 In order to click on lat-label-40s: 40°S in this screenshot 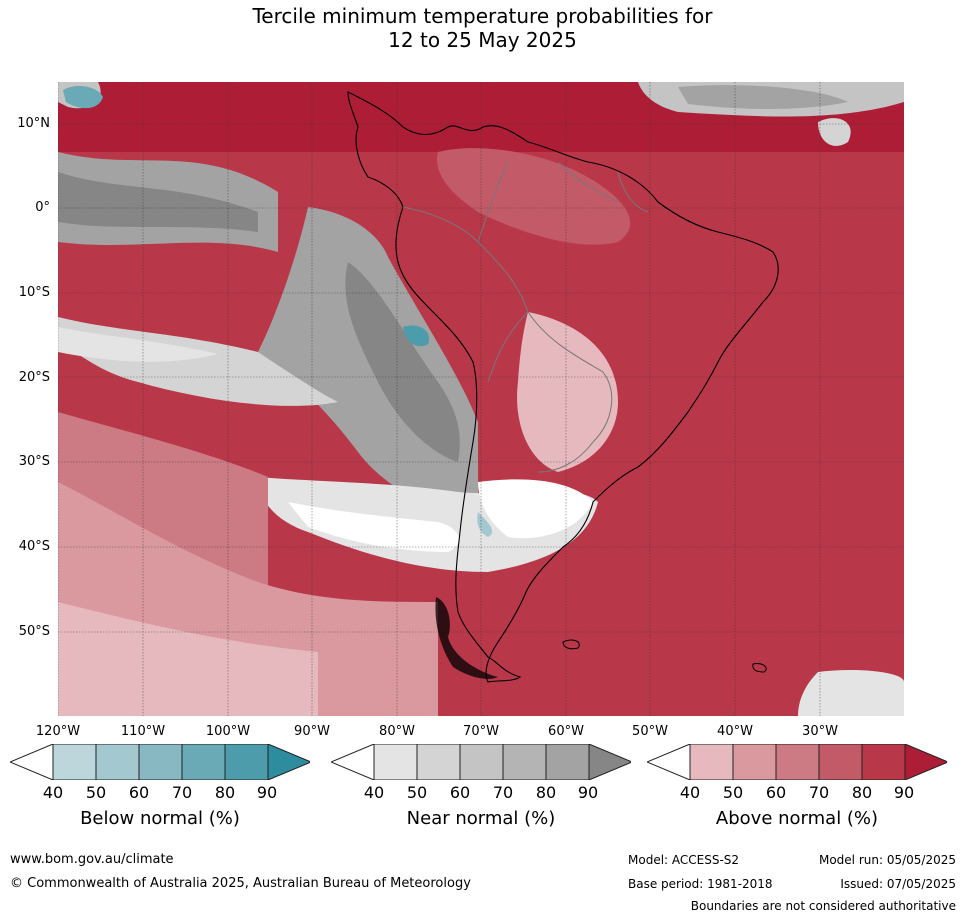, I will do `click(34, 546)`.